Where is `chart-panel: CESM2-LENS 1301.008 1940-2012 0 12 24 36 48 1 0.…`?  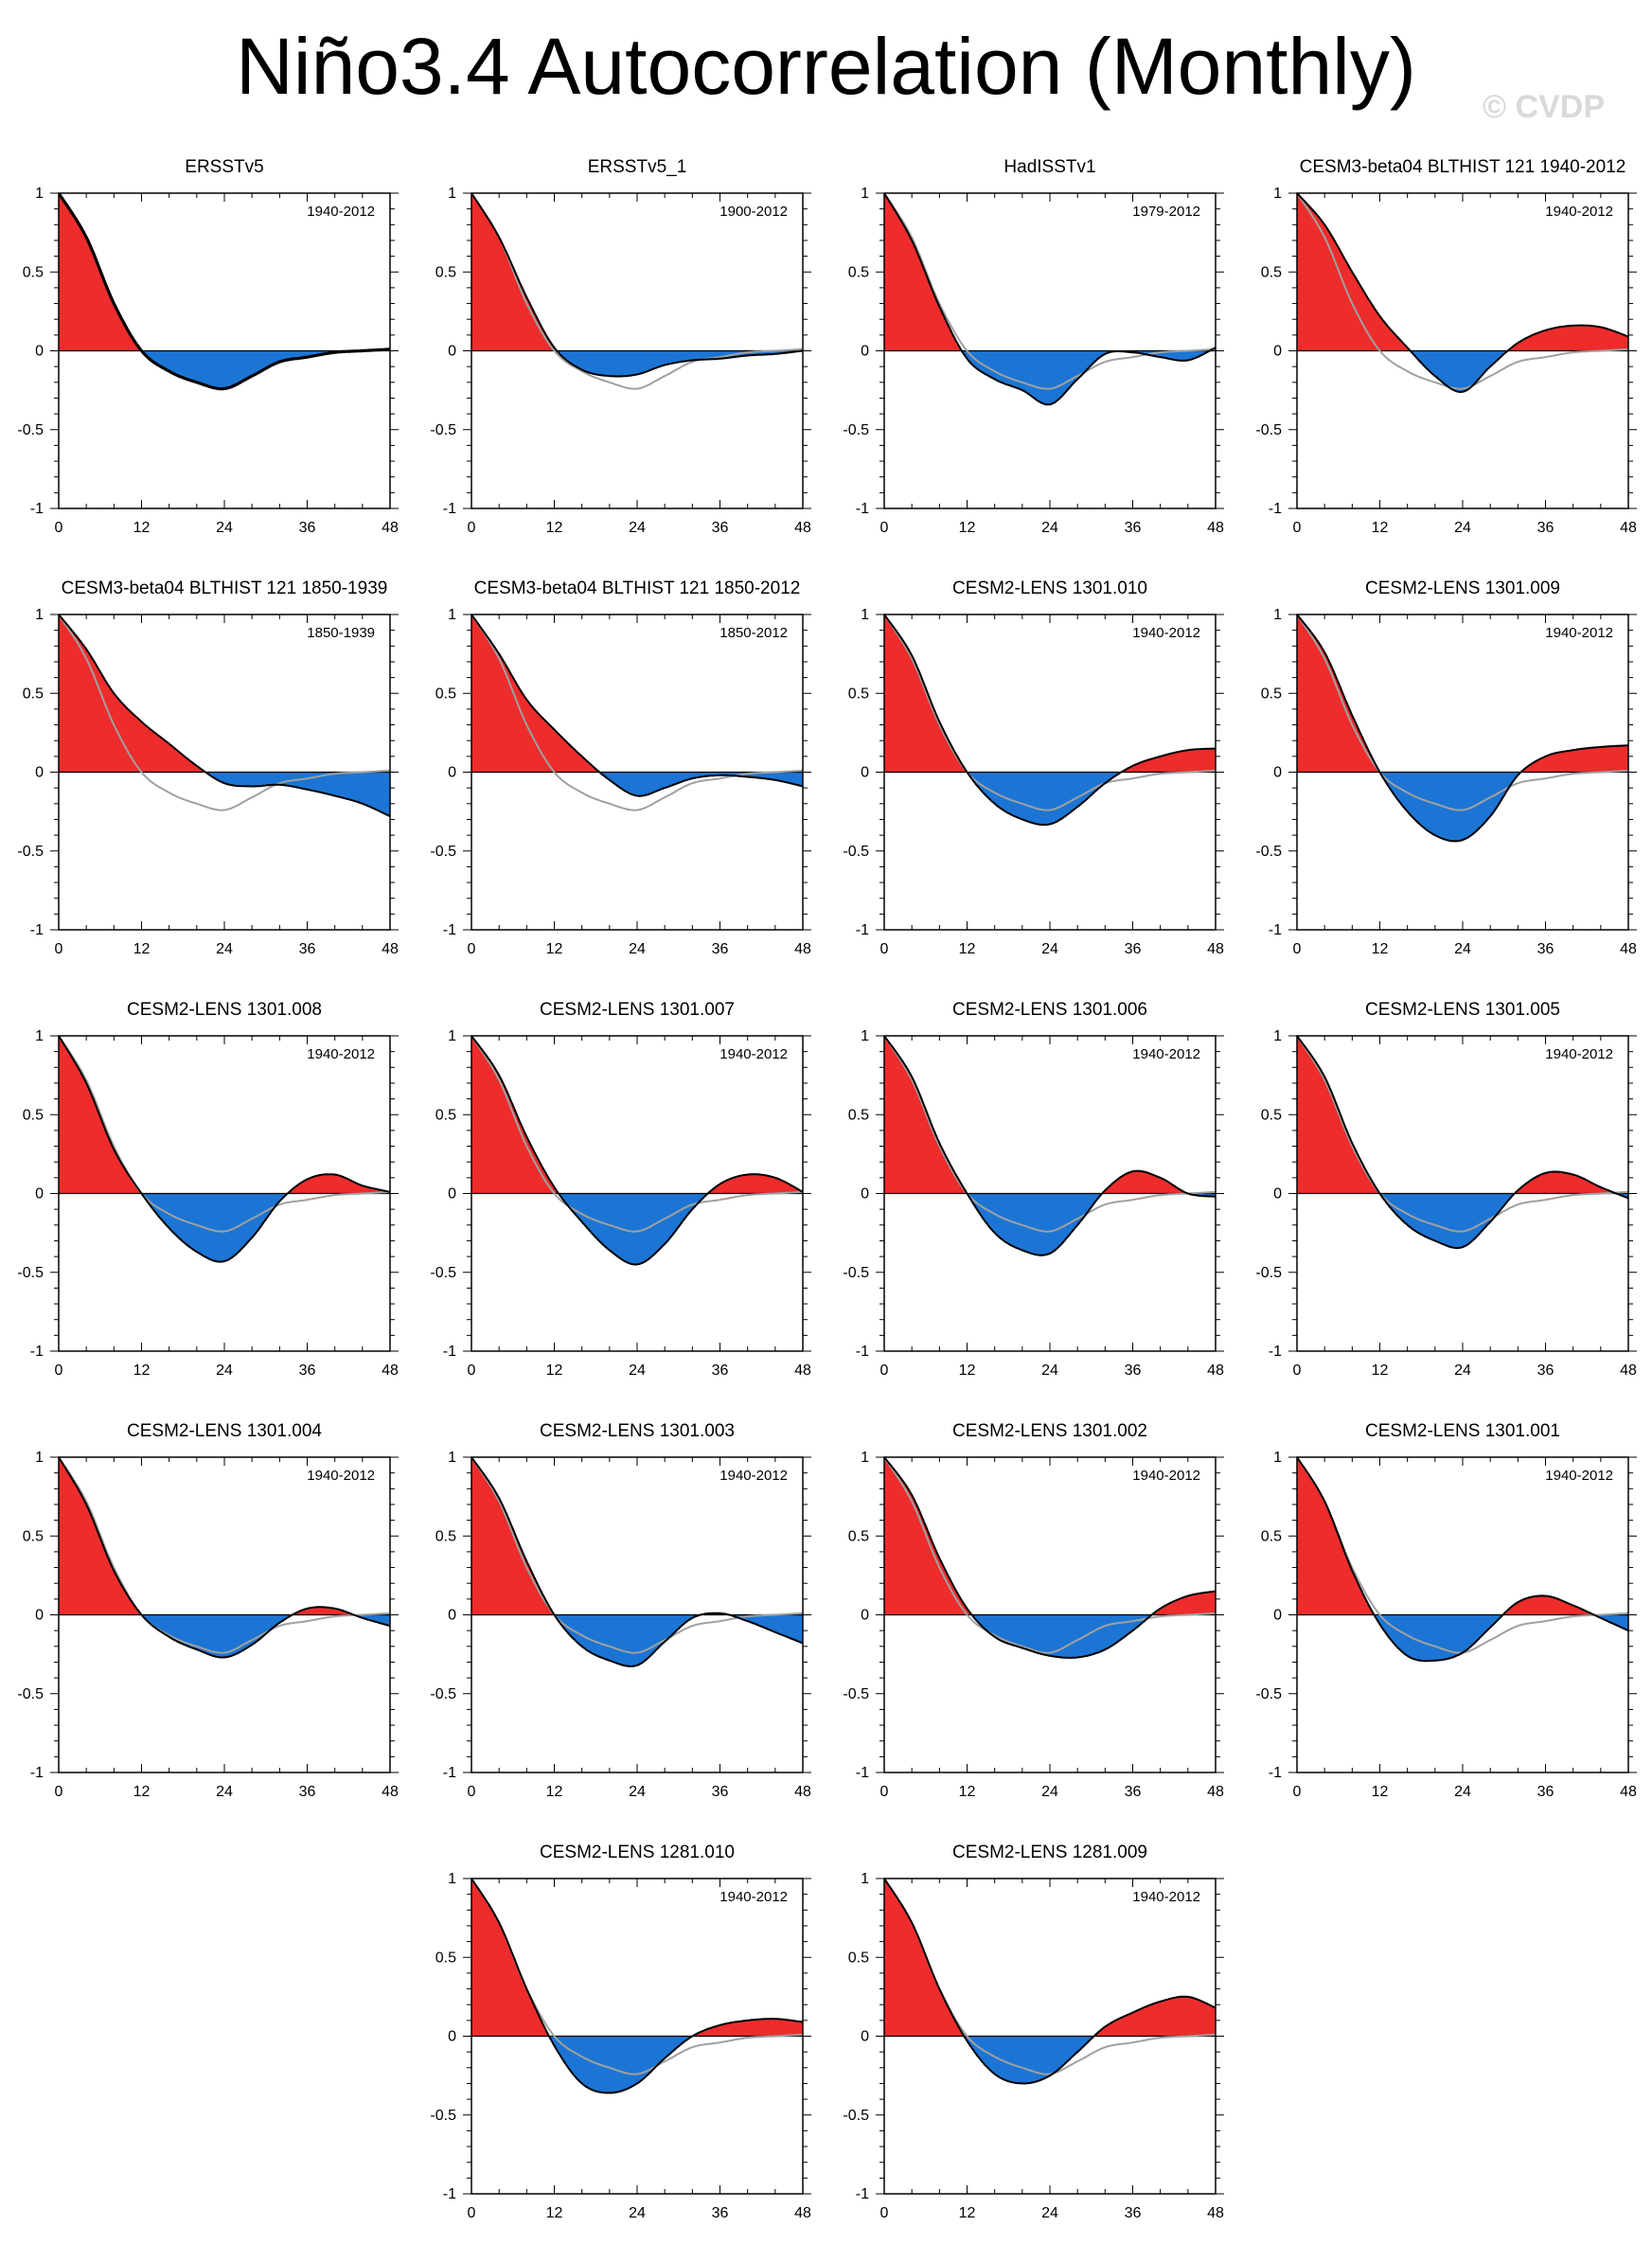
chart-panel: CESM2-LENS 1301.008 1940-2012 0 12 24 36 48 1 0.… is located at coordinates (208, 1189).